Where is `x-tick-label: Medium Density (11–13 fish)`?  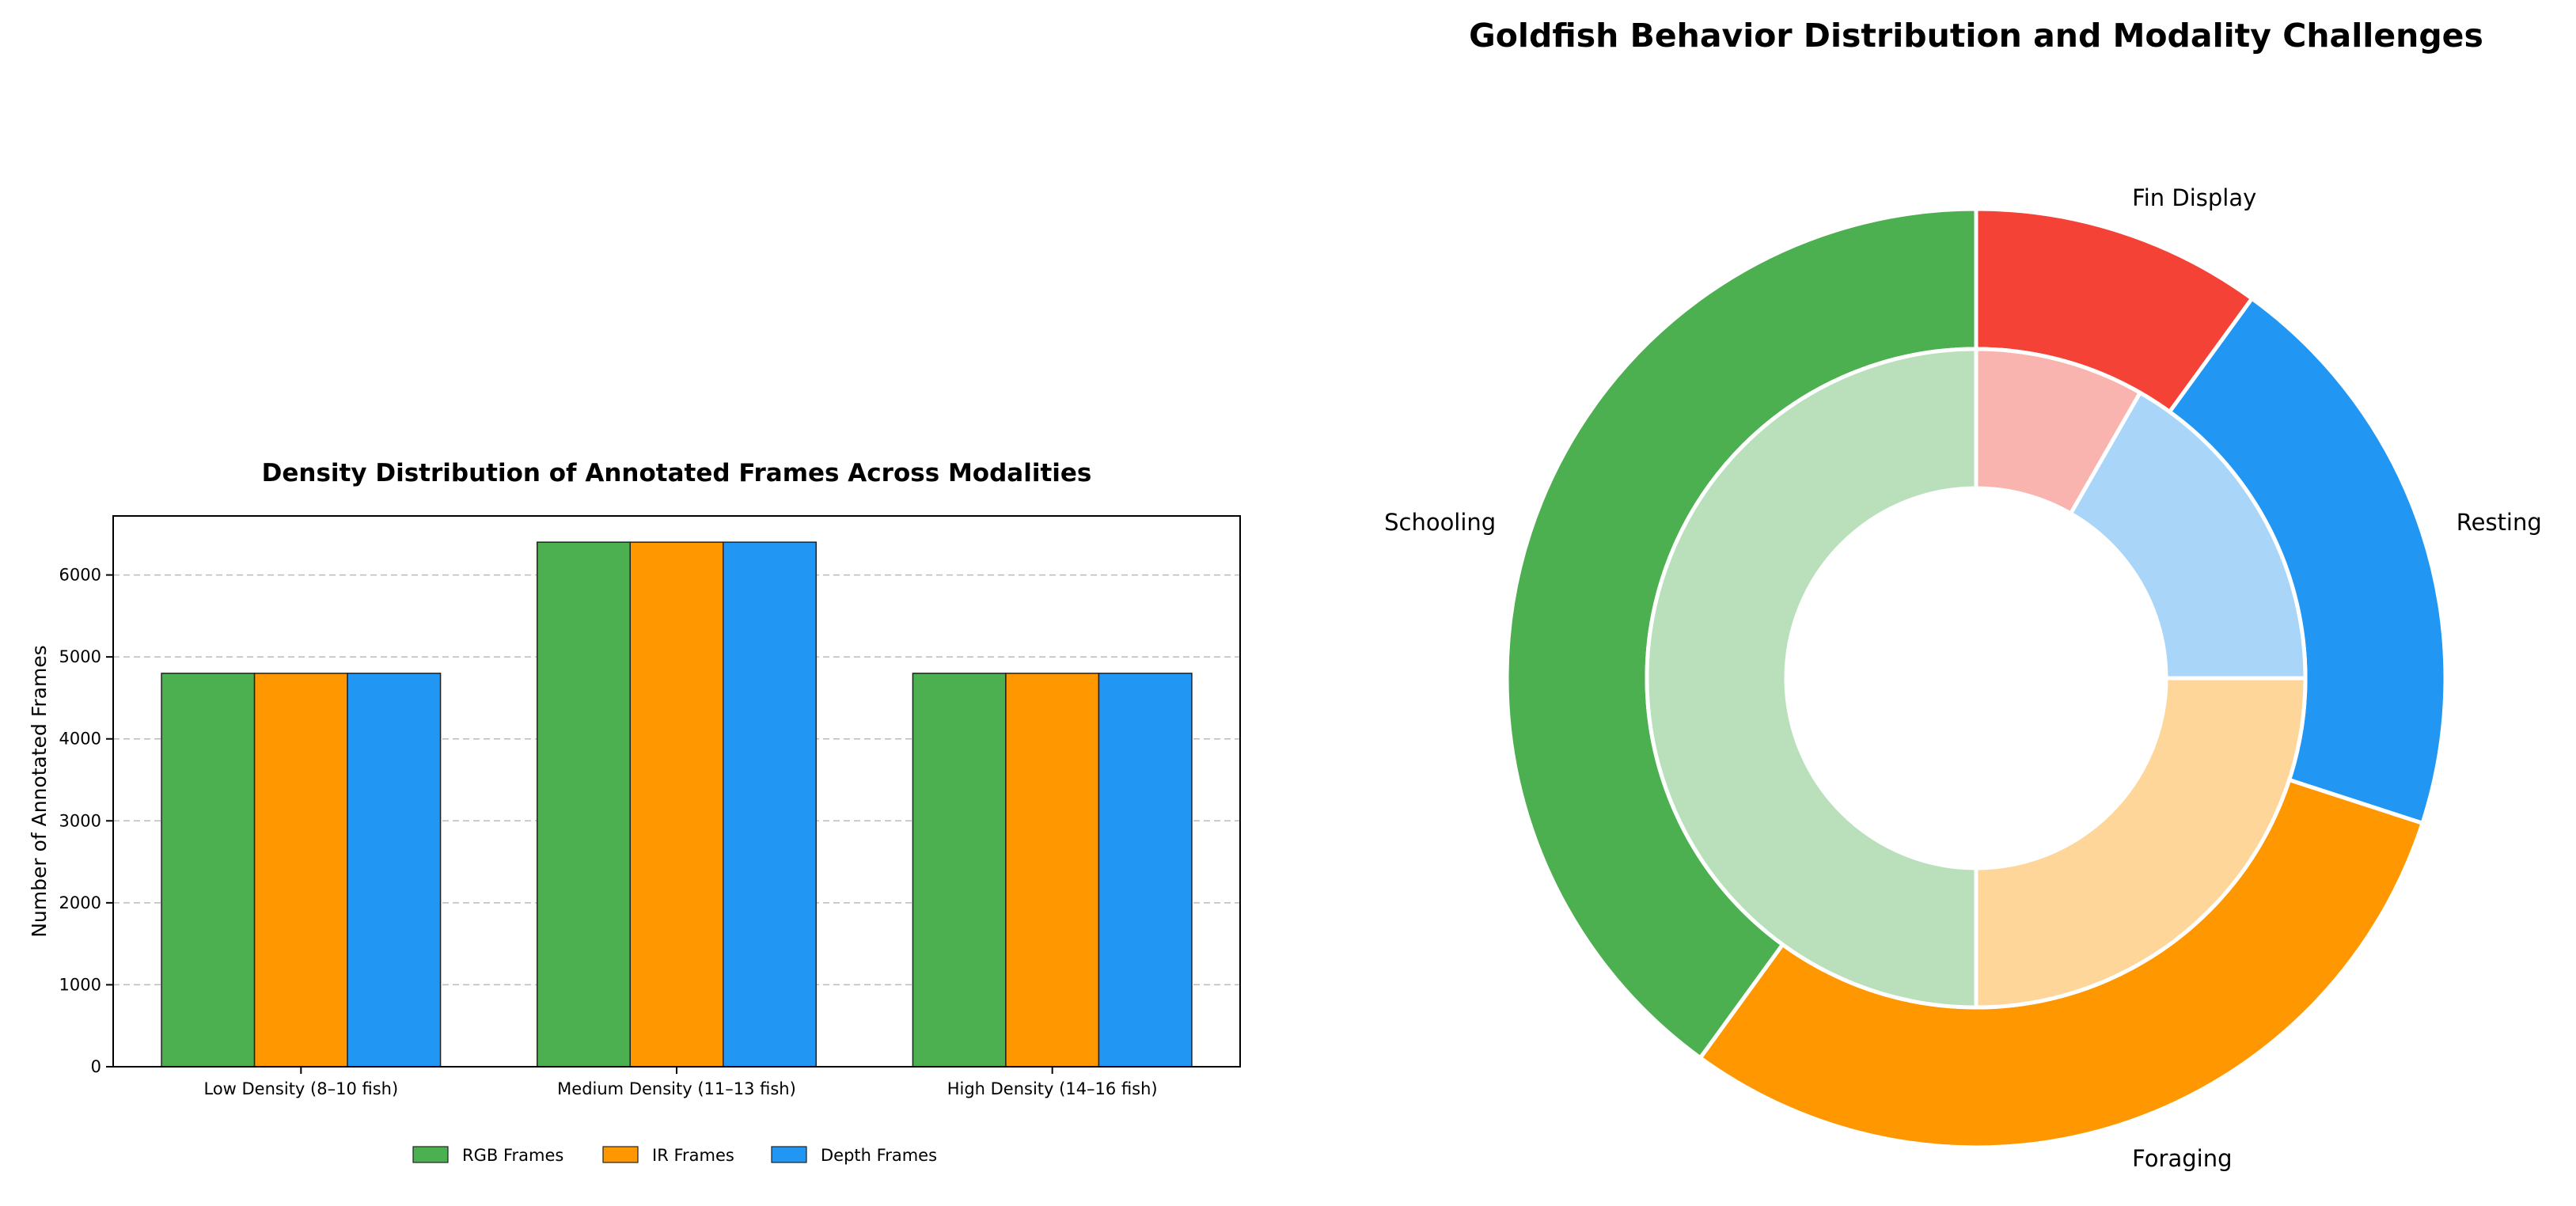 x-tick-label: Medium Density (11–13 fish) is located at coordinates (676, 1088).